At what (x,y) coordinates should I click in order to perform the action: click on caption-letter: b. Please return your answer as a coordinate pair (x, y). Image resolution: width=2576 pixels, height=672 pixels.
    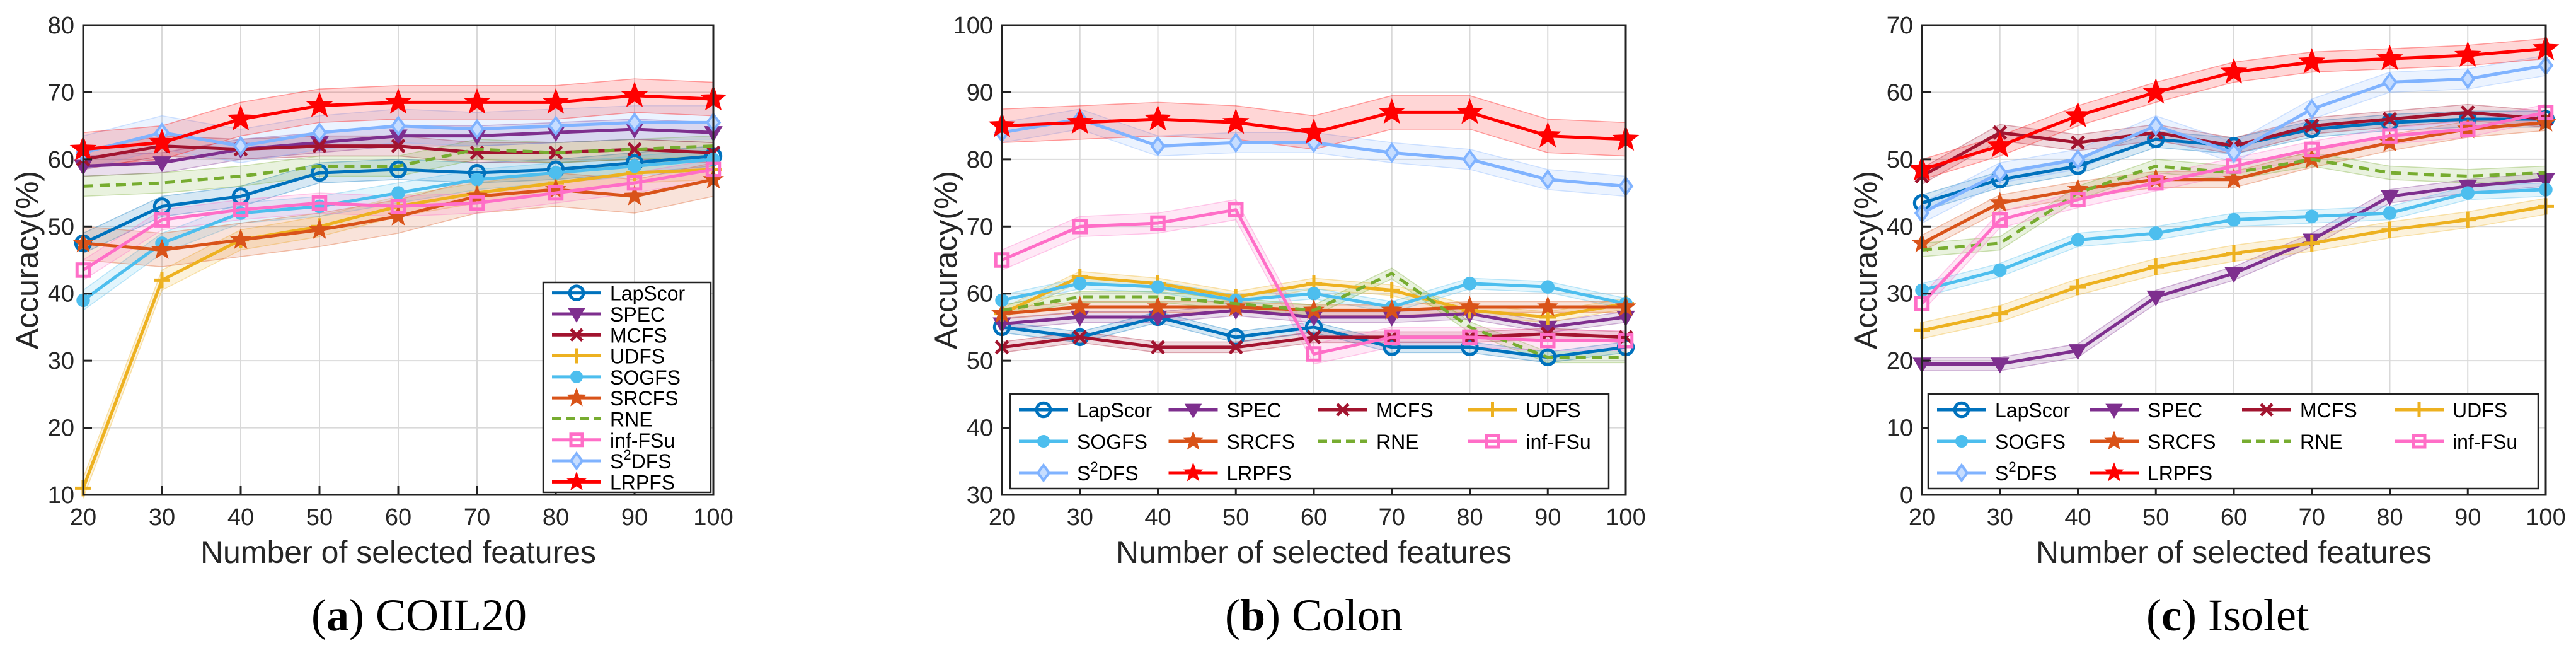
    Looking at the image, I should click on (1252, 615).